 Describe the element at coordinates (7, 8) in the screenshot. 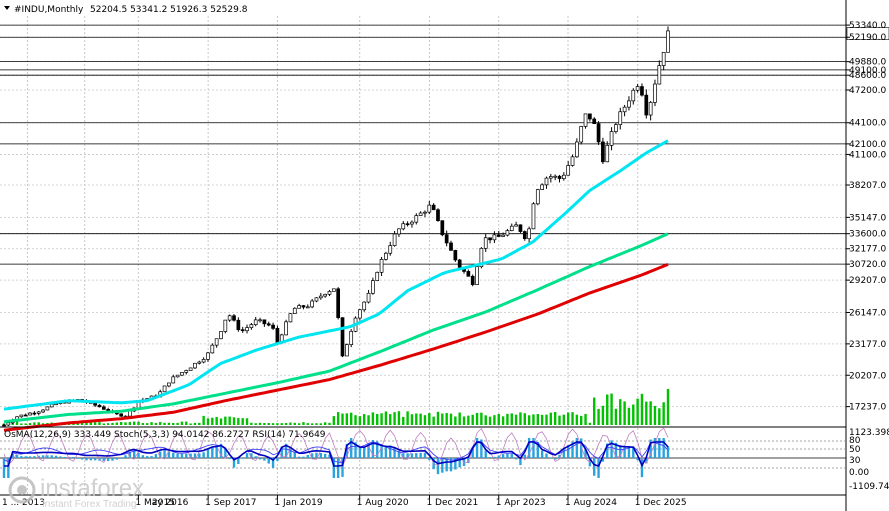

I see `dropdown-triangle-icon` at that location.